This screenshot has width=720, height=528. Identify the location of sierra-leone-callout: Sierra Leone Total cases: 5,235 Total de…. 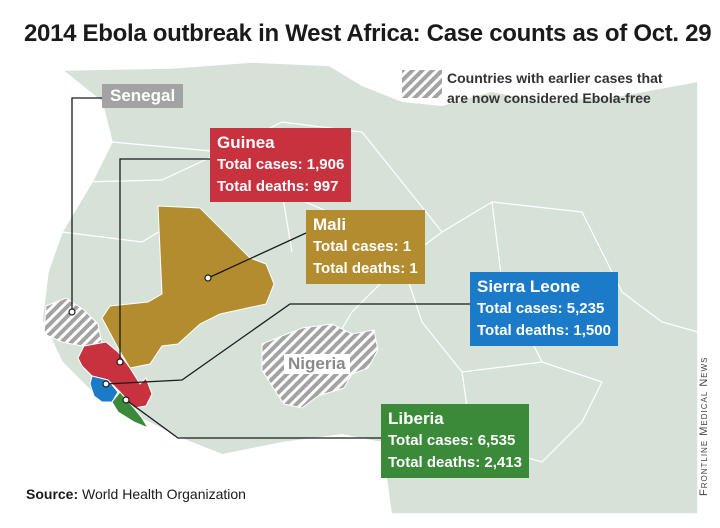
(544, 309).